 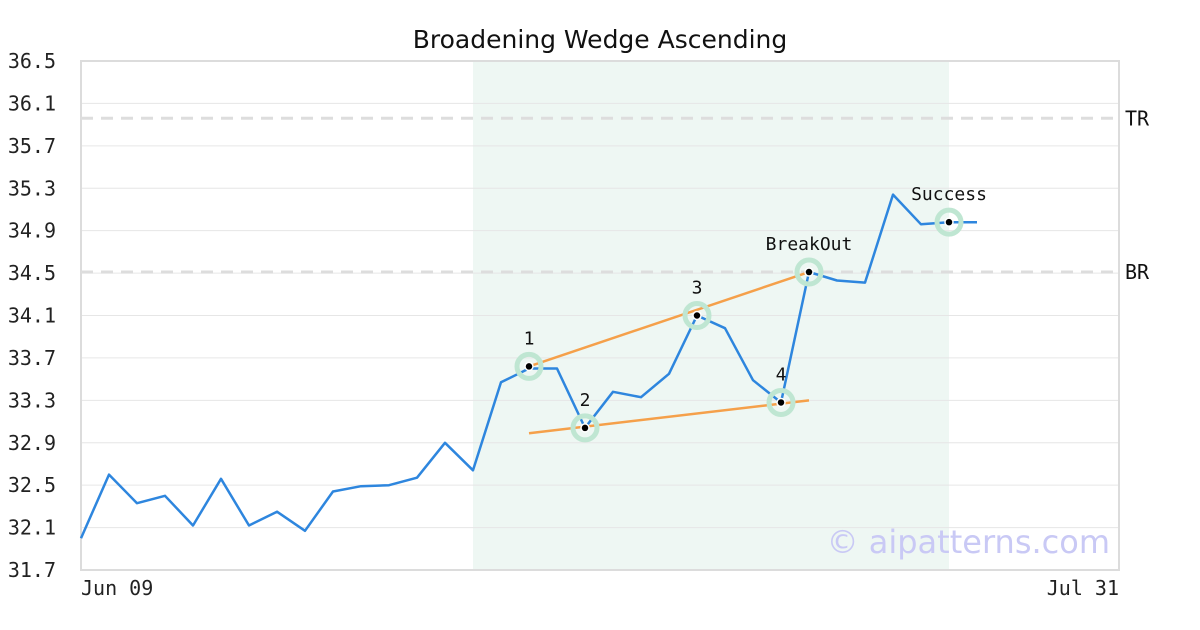 I want to click on point-success-label: Success, so click(x=949, y=194).